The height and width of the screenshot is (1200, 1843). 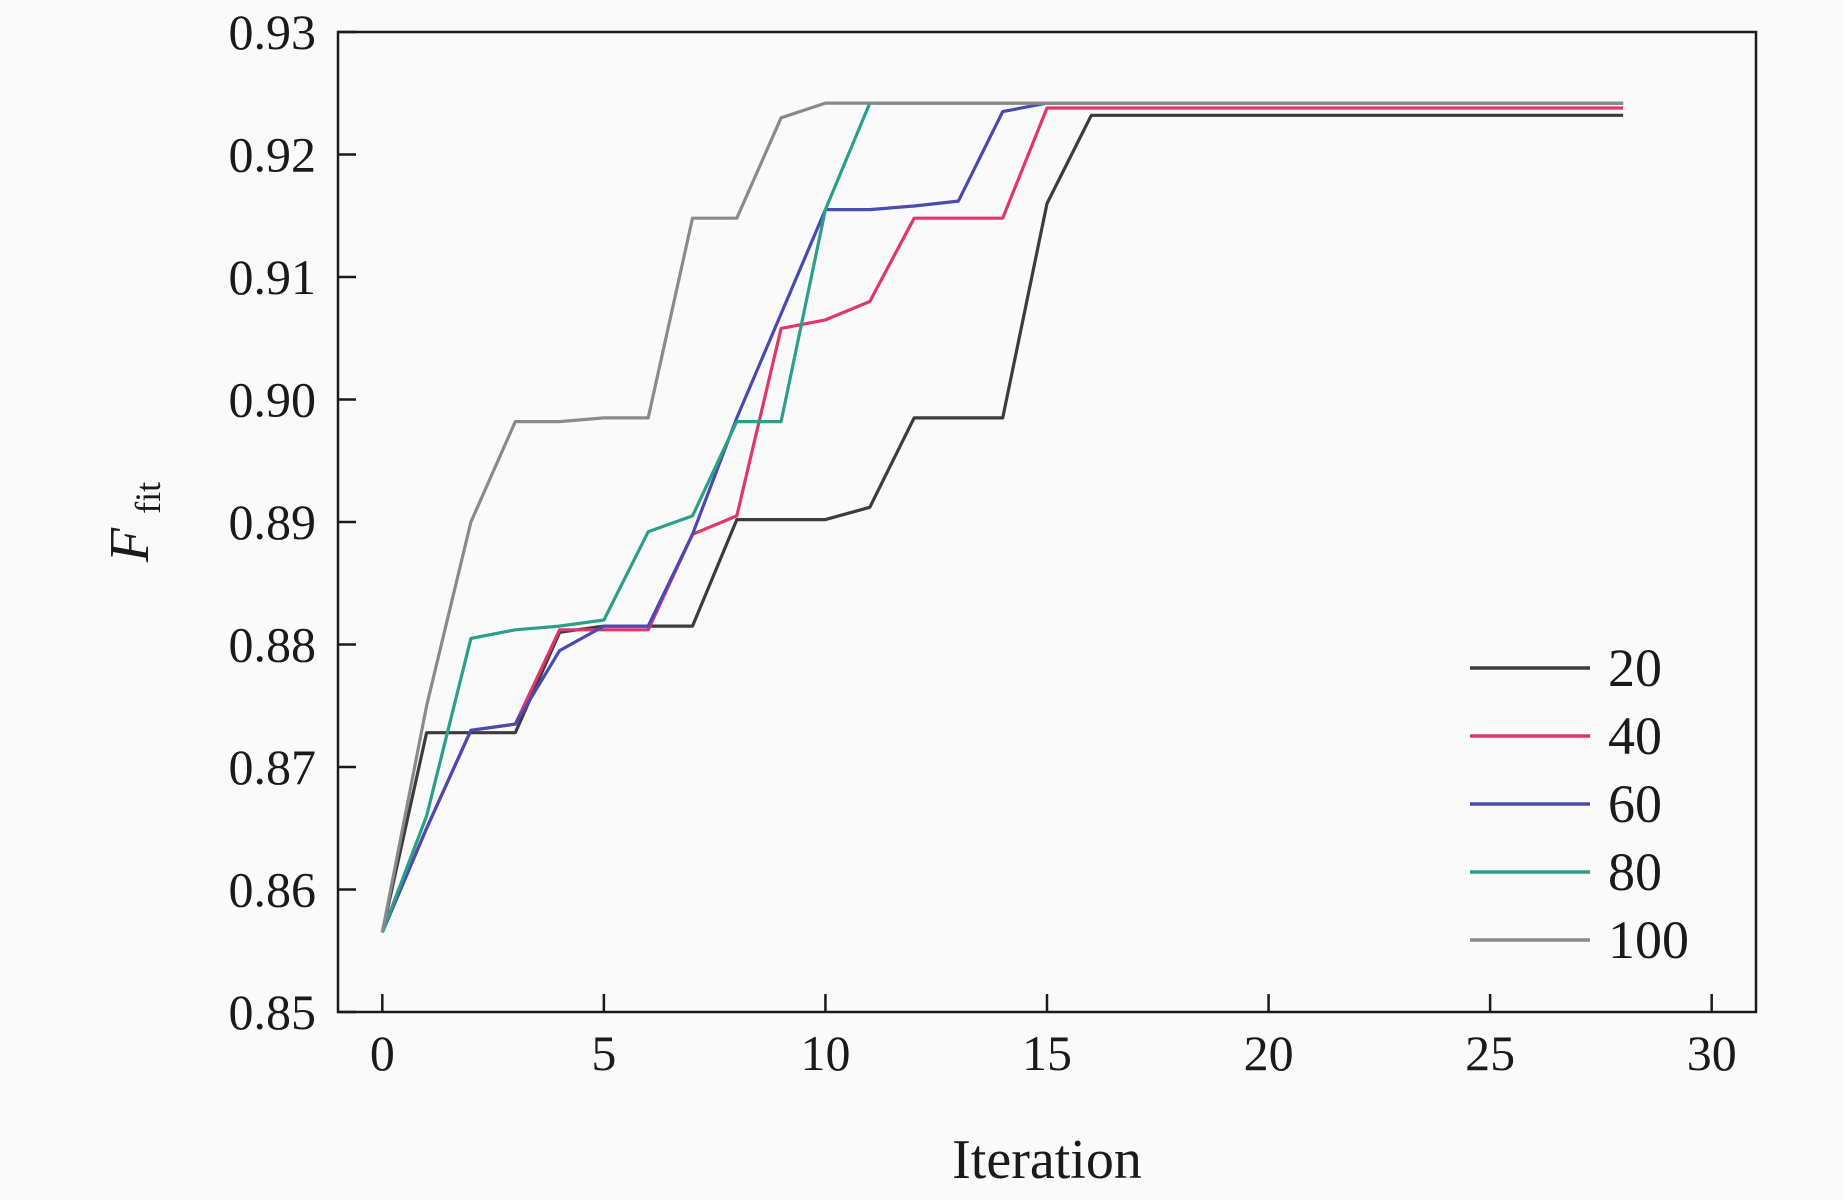 What do you see at coordinates (1635, 804) in the screenshot?
I see `legend-label: 60` at bounding box center [1635, 804].